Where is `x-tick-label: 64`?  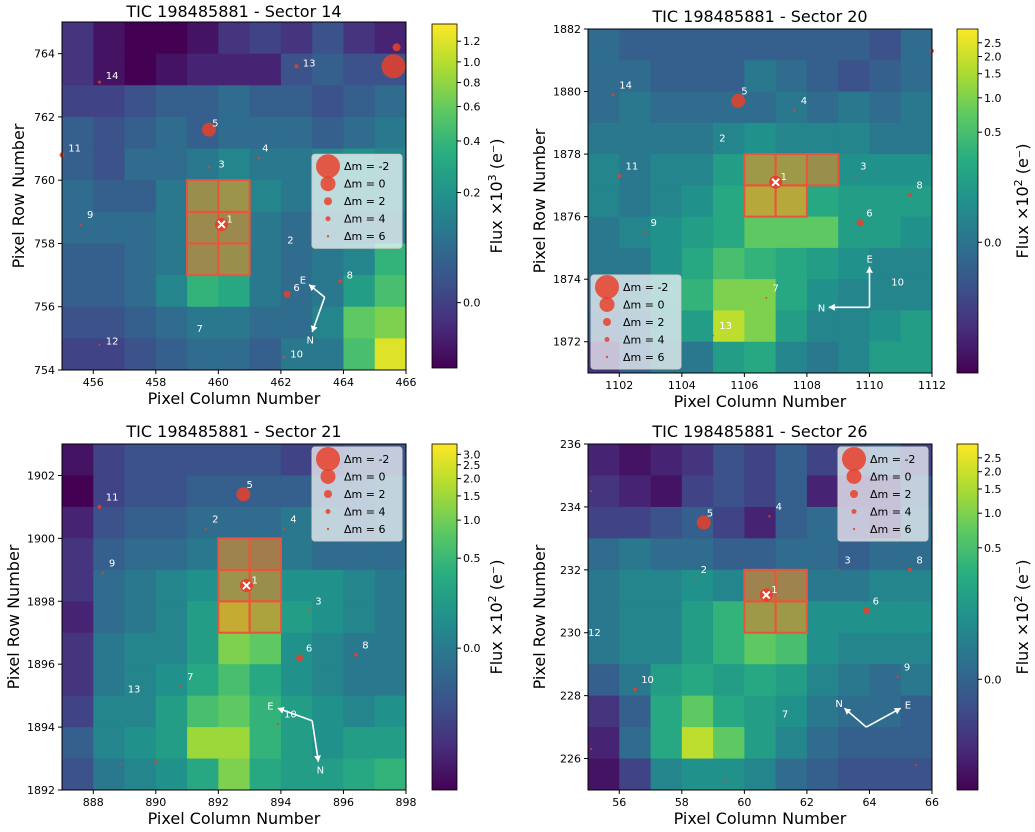
x-tick-label: 64 is located at coordinates (869, 802).